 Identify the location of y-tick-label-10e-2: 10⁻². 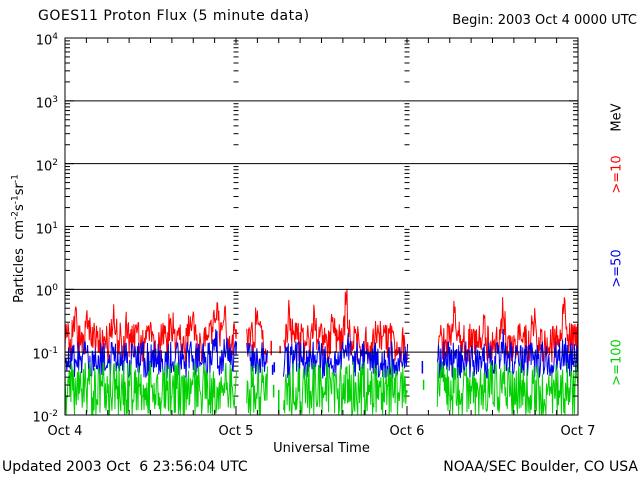
(45, 417).